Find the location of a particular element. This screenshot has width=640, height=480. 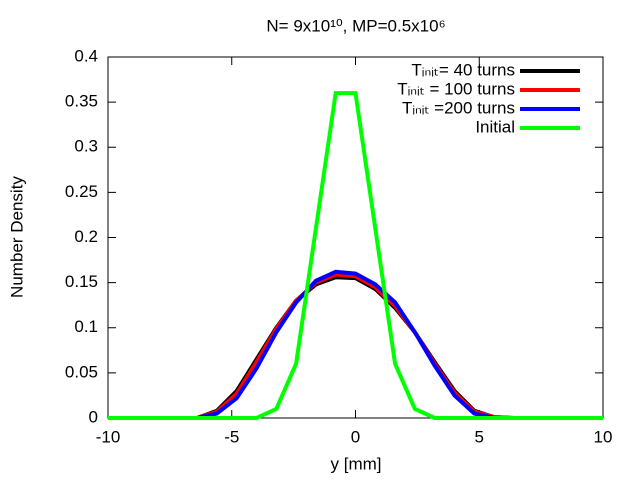

y-tick-label: 0.15 is located at coordinates (81, 281).